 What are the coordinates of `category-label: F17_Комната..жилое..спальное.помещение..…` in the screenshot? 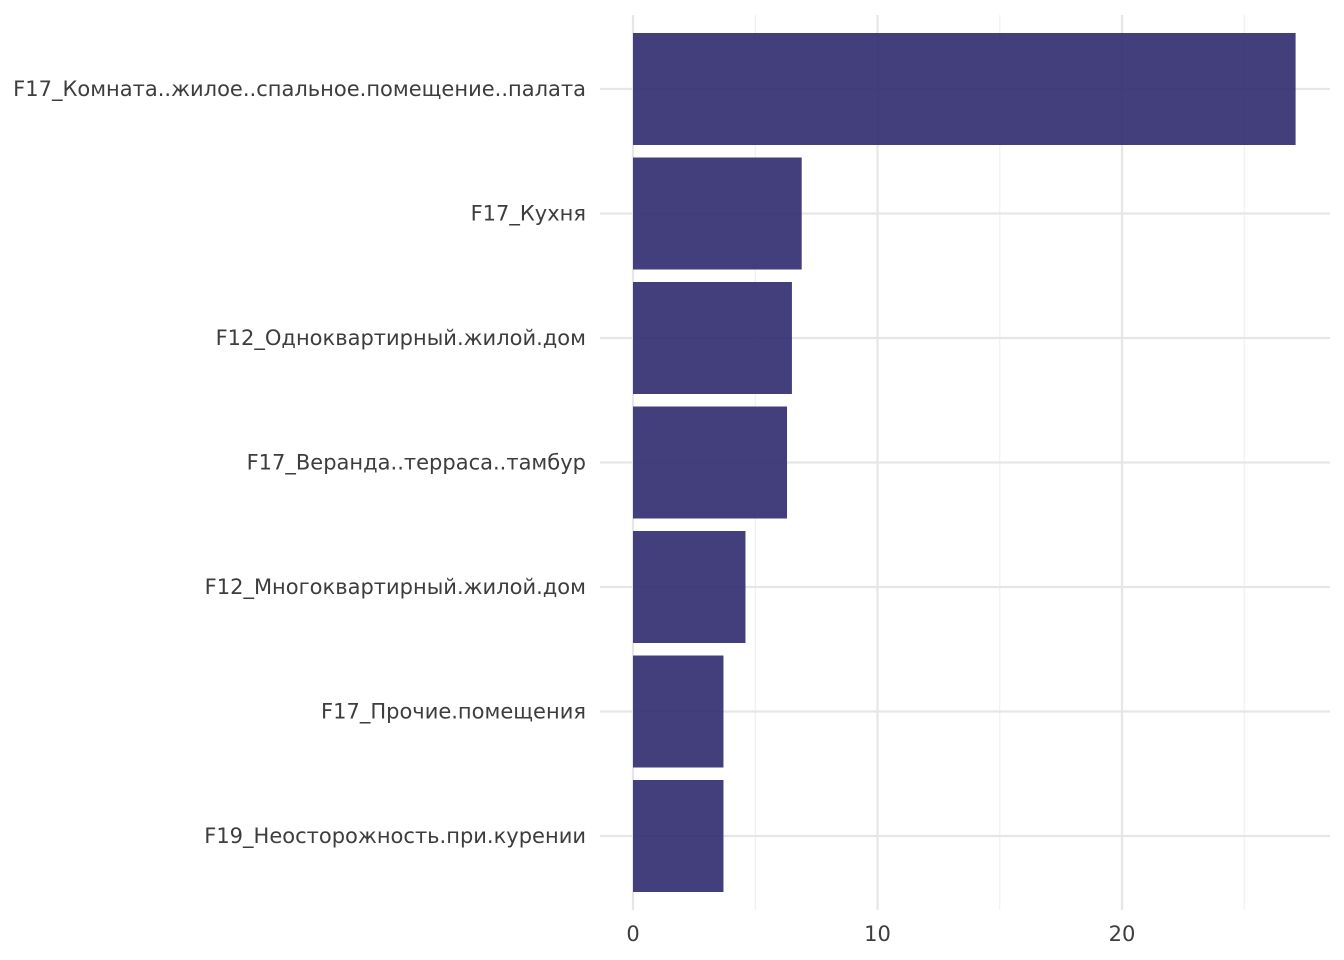 It's located at (299, 89).